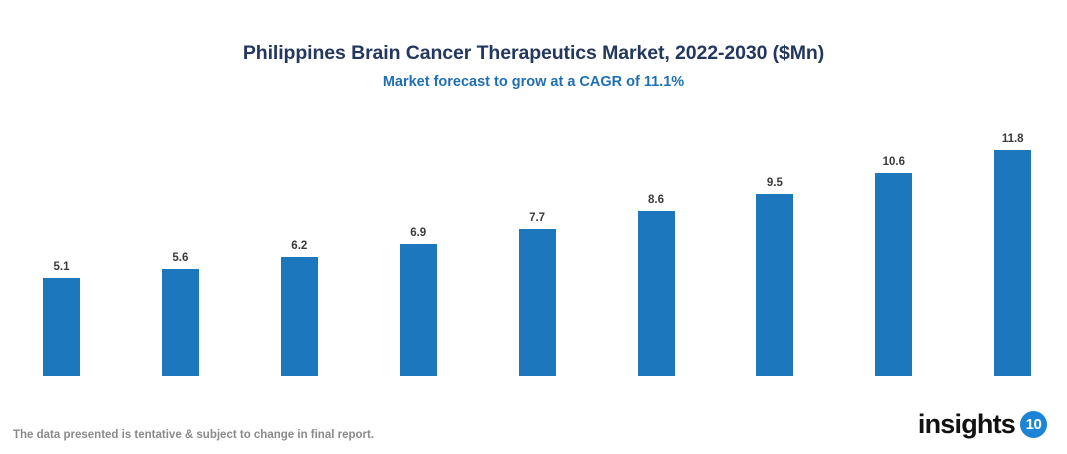 This screenshot has width=1067, height=454. I want to click on bar-2023F: 5.6, so click(180, 189).